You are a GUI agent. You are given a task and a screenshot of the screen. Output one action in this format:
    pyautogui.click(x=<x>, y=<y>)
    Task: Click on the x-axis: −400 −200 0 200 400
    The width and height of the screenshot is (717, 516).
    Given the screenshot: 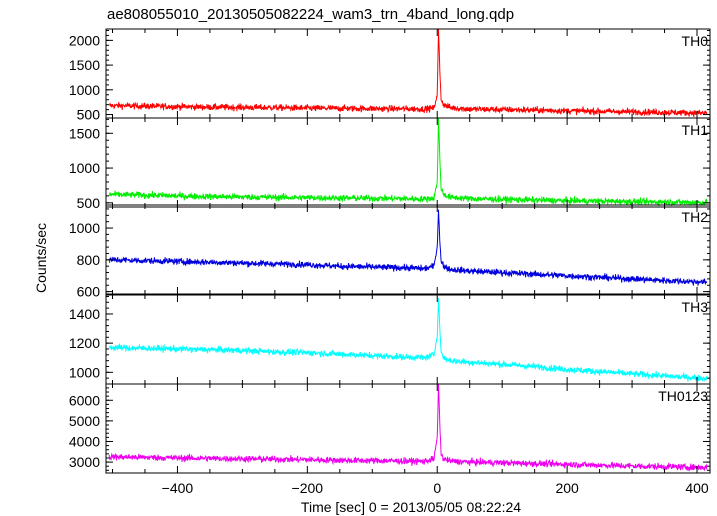 What is the action you would take?
    pyautogui.click(x=435, y=488)
    